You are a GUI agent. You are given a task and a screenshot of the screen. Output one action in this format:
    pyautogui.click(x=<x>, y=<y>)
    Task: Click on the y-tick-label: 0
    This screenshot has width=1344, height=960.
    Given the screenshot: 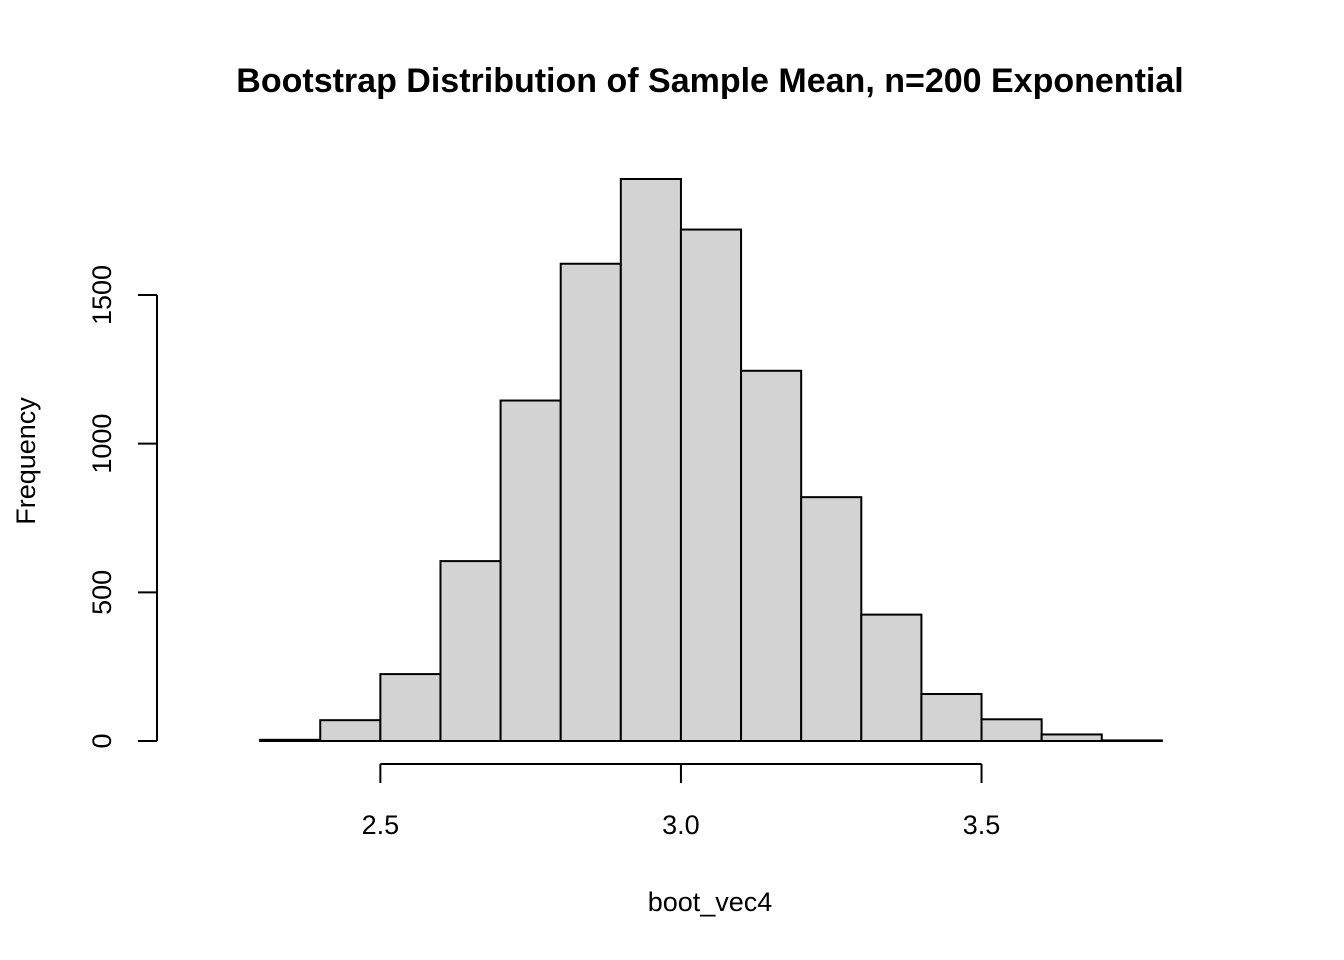 What is the action you would take?
    pyautogui.click(x=102, y=740)
    